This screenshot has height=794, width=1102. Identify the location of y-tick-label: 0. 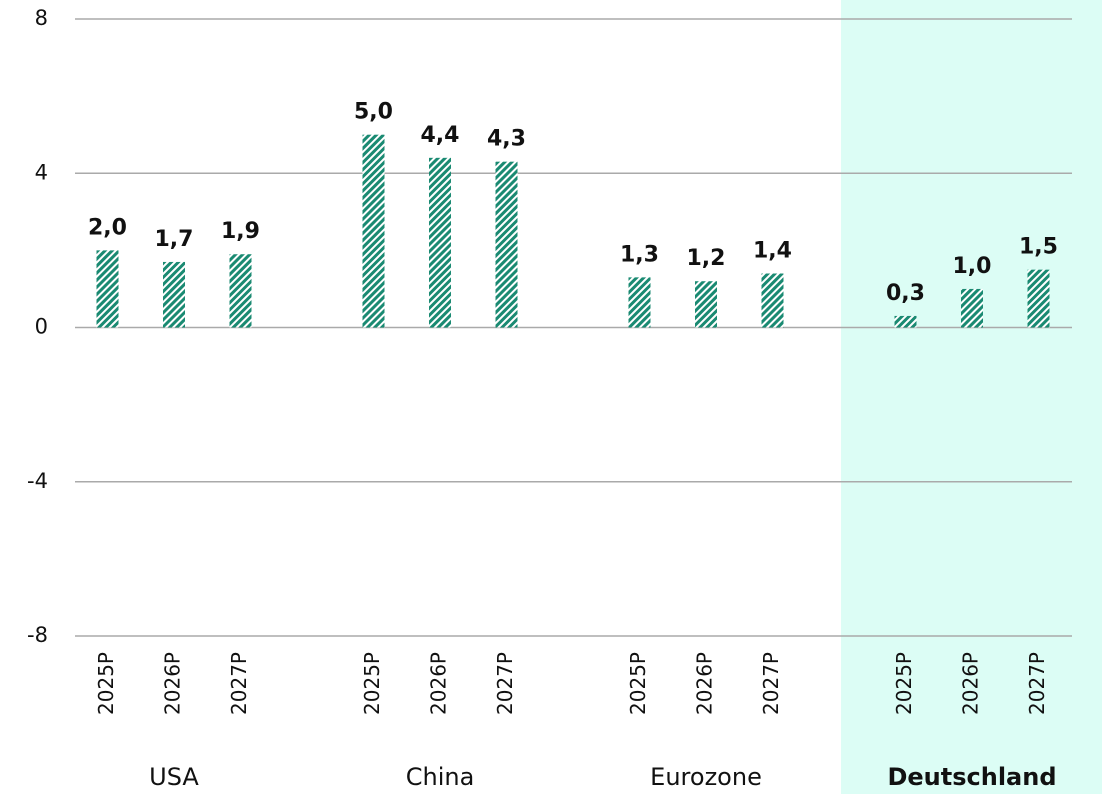
(41, 327).